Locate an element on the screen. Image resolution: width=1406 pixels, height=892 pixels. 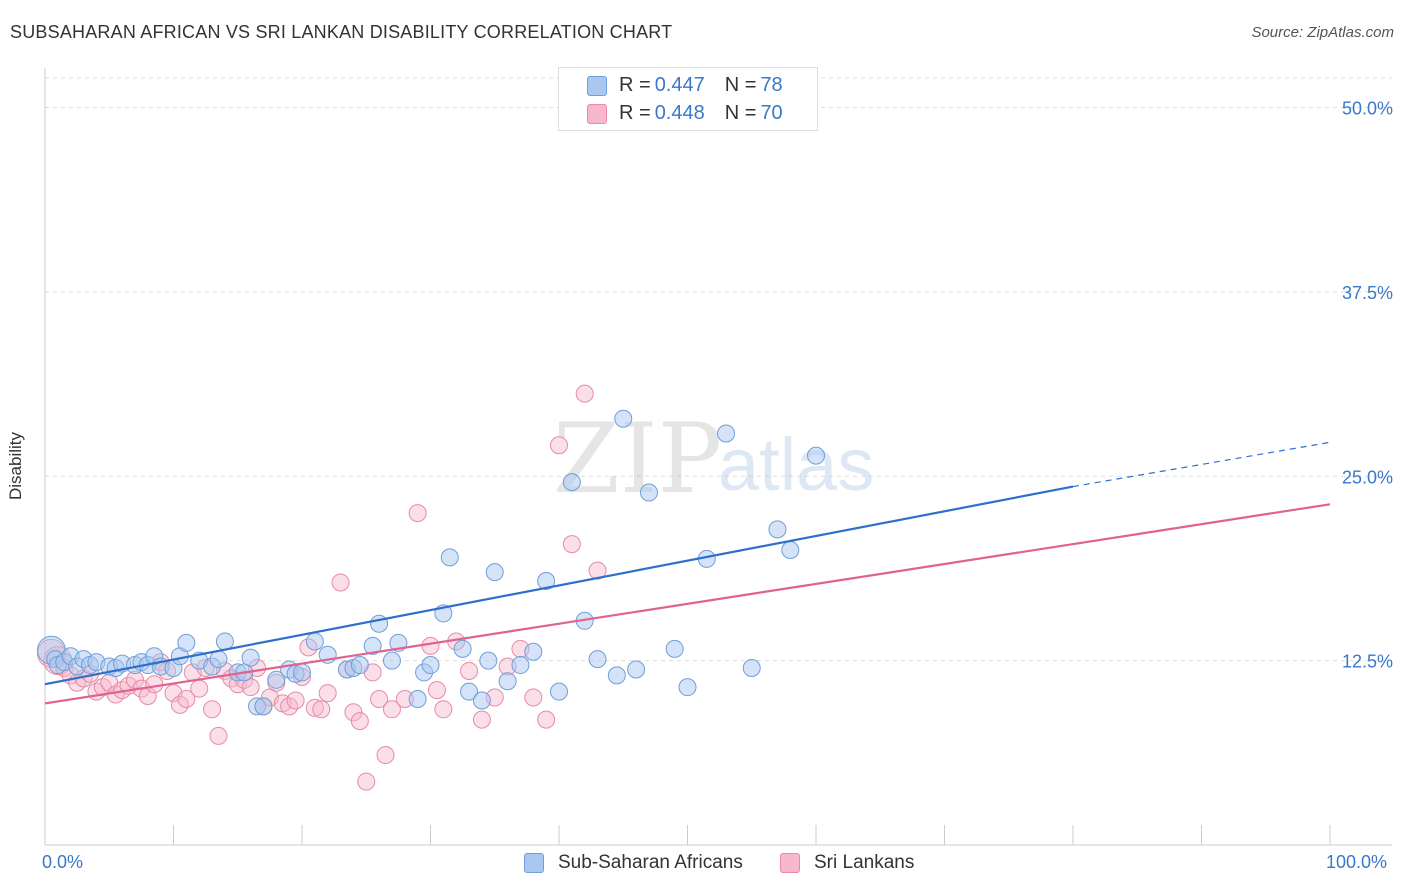
swatch-pink is located at coordinates (790, 863).